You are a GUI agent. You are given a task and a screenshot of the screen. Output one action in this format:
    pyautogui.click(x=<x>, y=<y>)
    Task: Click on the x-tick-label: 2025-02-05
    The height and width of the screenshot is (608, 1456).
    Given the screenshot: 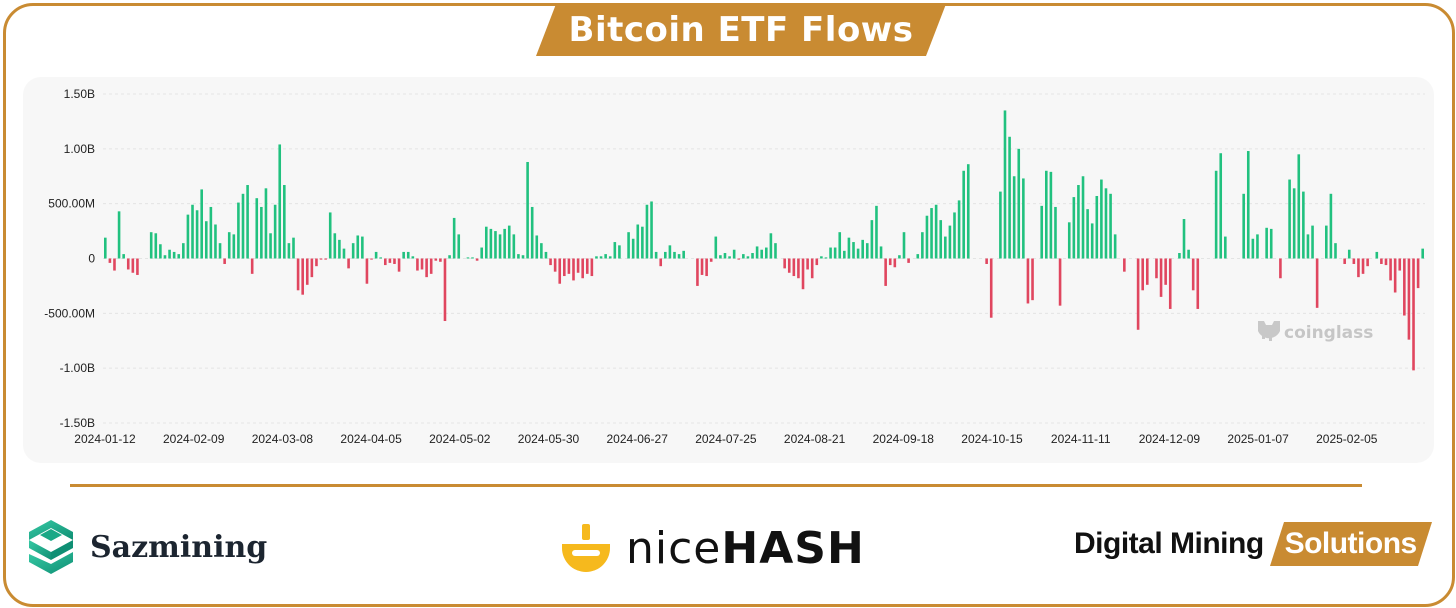 What is the action you would take?
    pyautogui.click(x=1347, y=439)
    